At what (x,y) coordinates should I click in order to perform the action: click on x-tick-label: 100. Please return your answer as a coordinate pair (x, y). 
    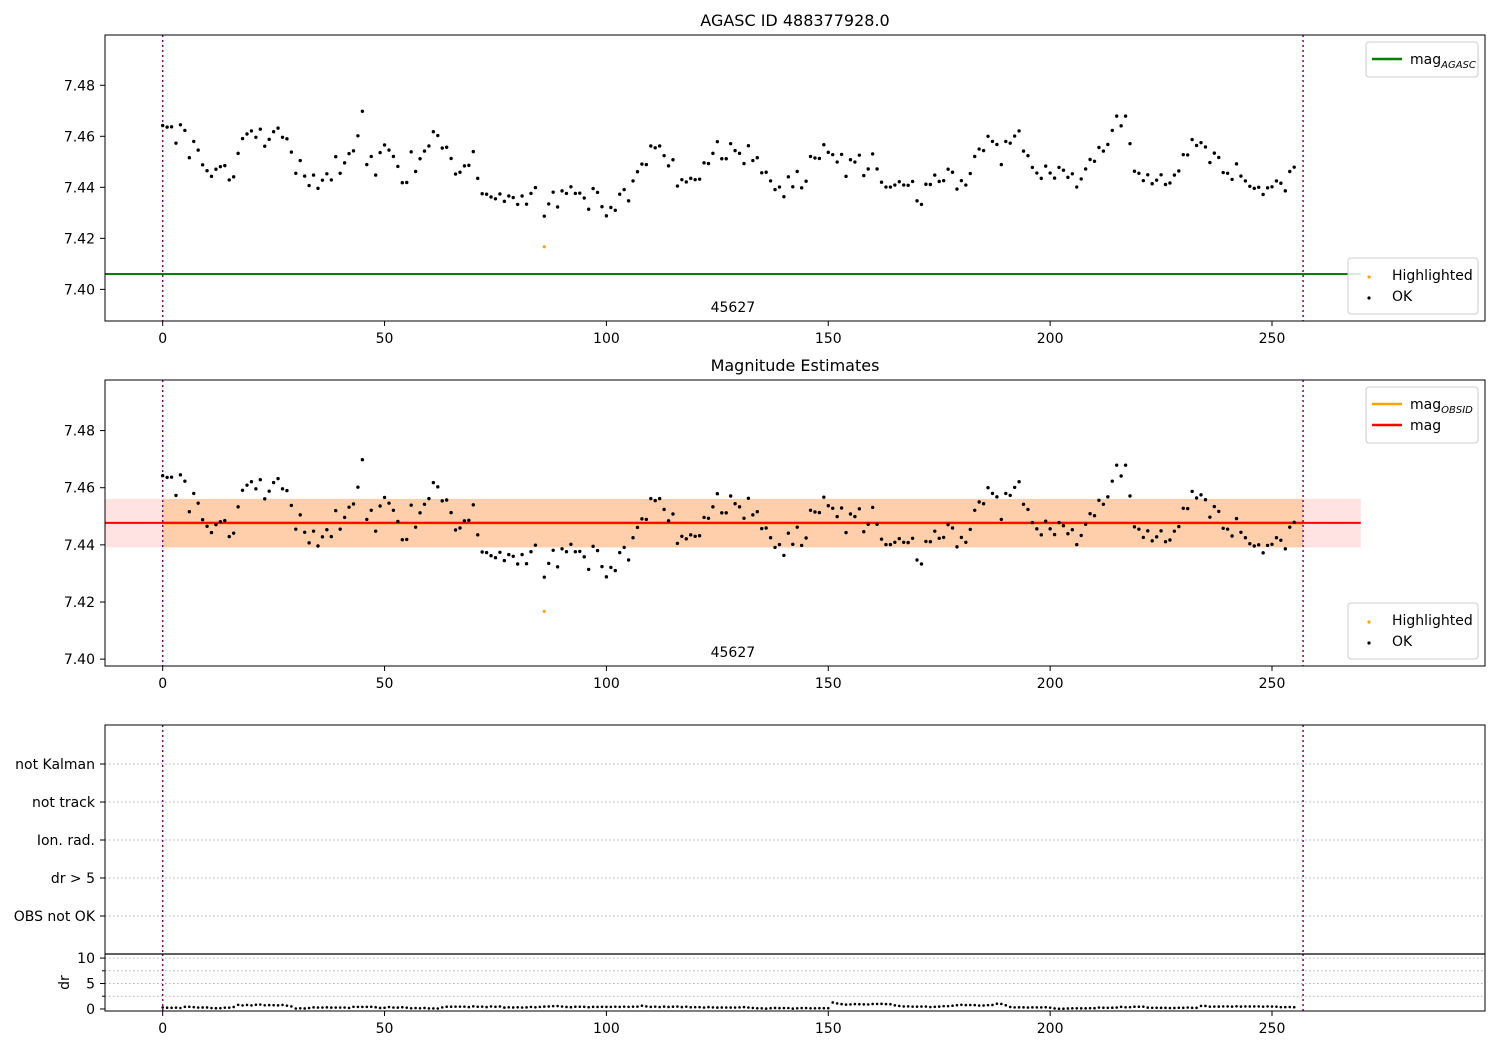
    Looking at the image, I should click on (606, 684).